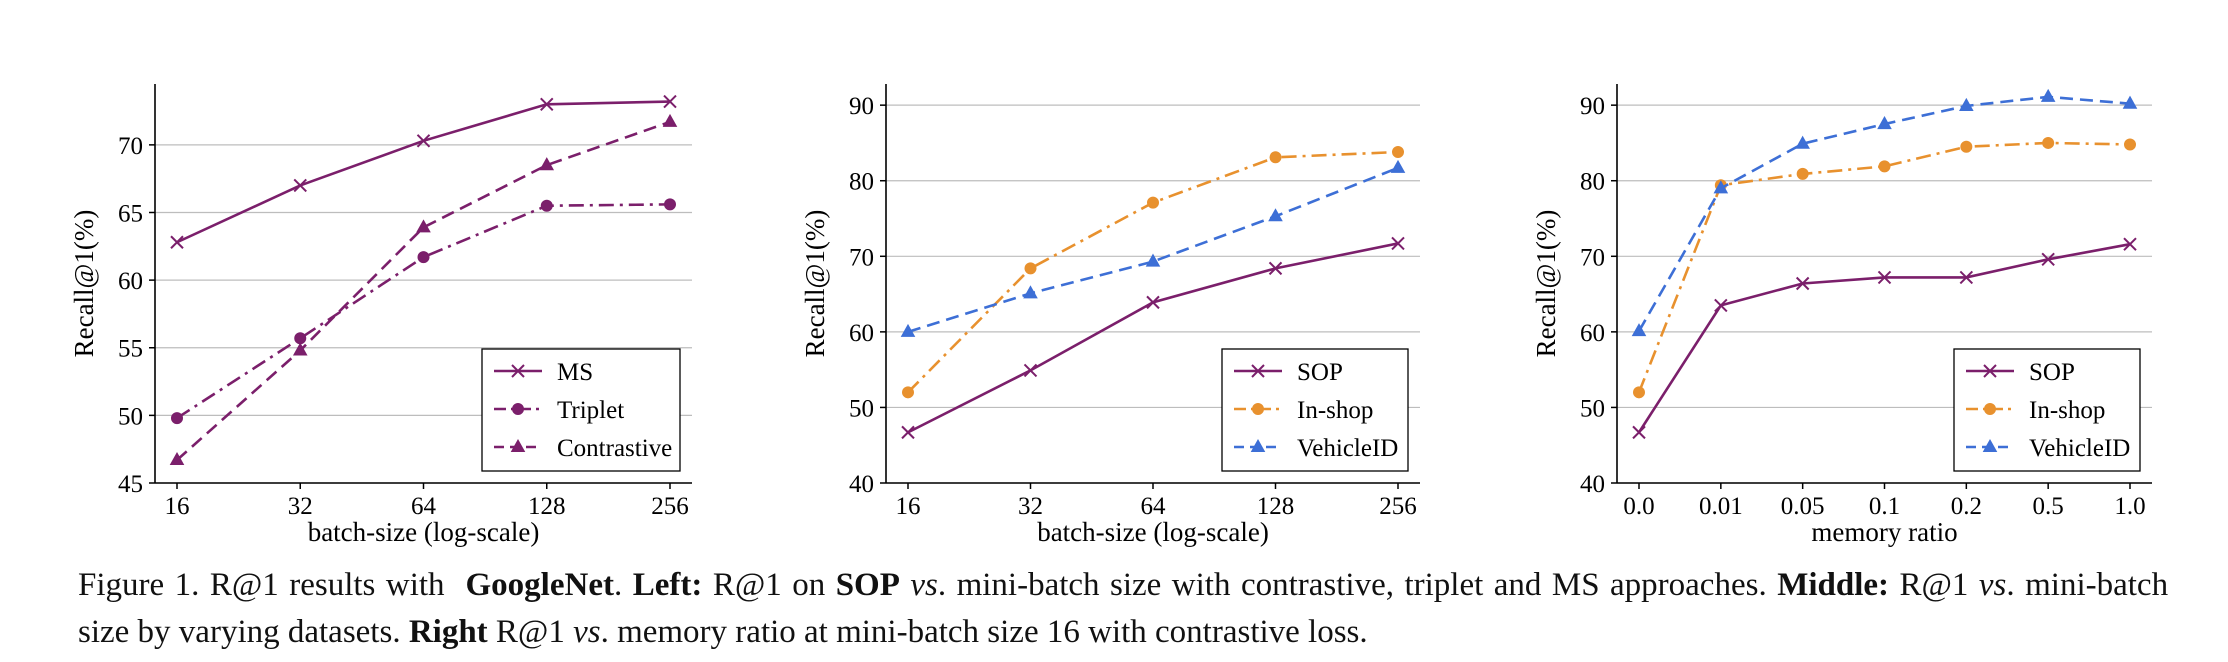 The width and height of the screenshot is (2228, 662). I want to click on y-tick-label: 55, so click(130, 349).